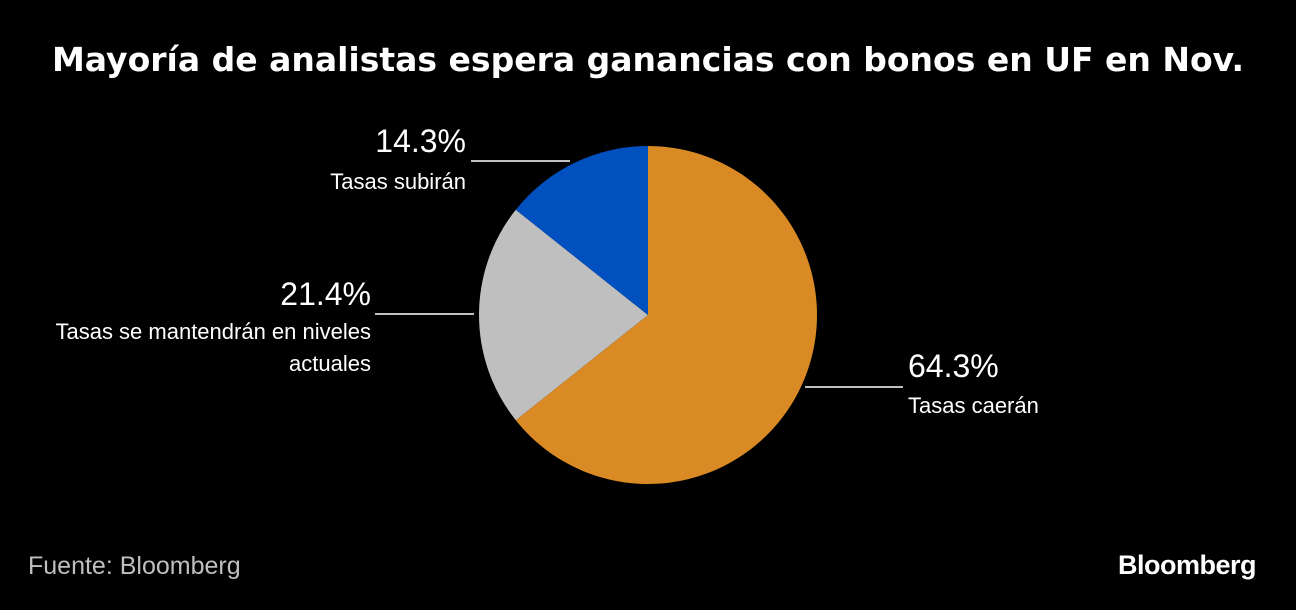 The image size is (1296, 610). I want to click on value-label: 14.3%, so click(420, 141).